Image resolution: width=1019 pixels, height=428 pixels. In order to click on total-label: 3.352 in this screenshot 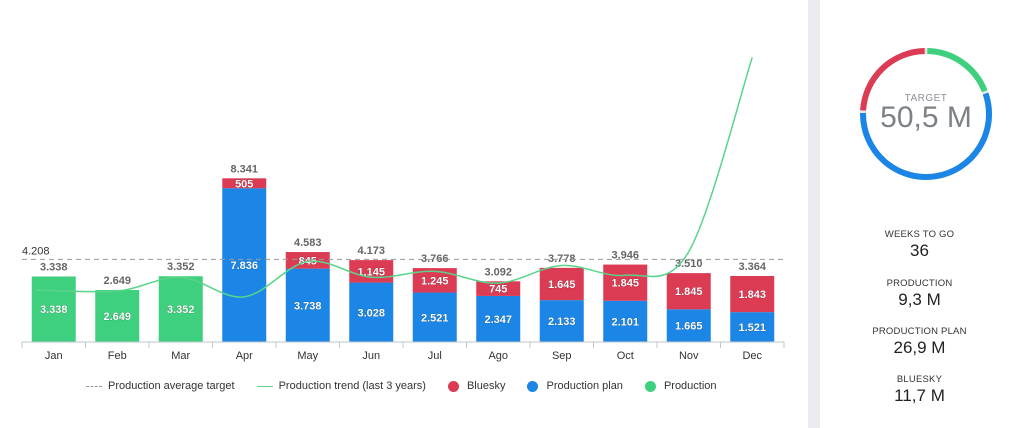, I will do `click(181, 267)`.